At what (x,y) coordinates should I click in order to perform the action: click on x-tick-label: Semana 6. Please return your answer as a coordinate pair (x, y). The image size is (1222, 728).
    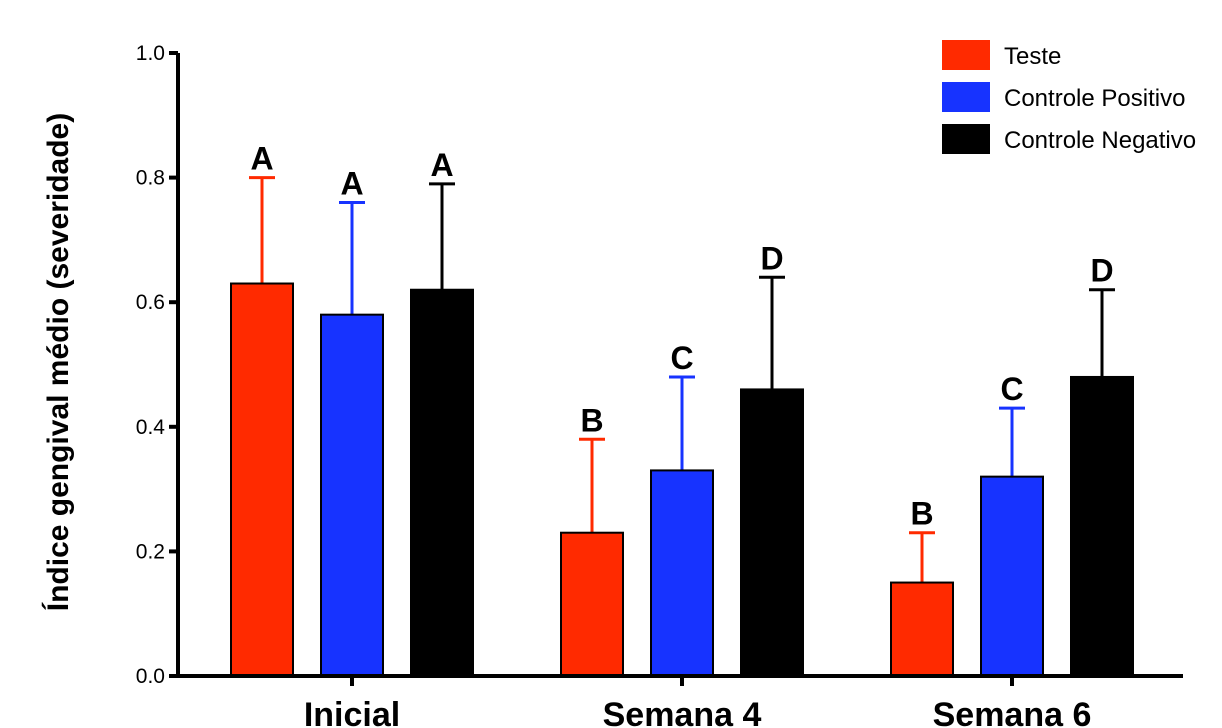
    Looking at the image, I should click on (1012, 712).